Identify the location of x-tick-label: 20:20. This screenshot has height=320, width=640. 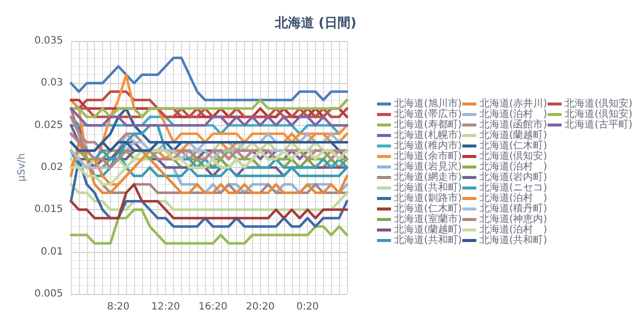
(260, 307).